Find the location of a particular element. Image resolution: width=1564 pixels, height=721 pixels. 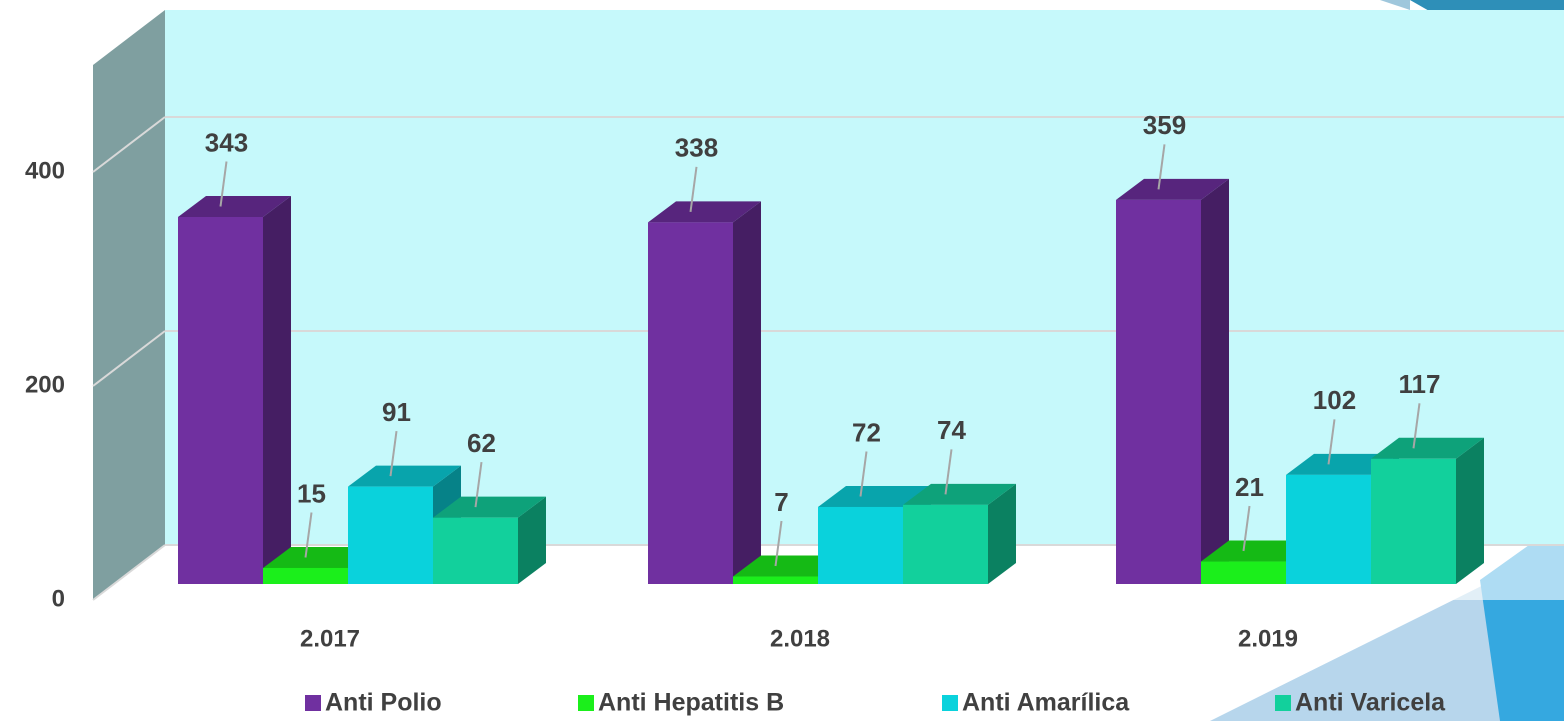

legend-label: Anti Hepatitis B is located at coordinates (691, 703).